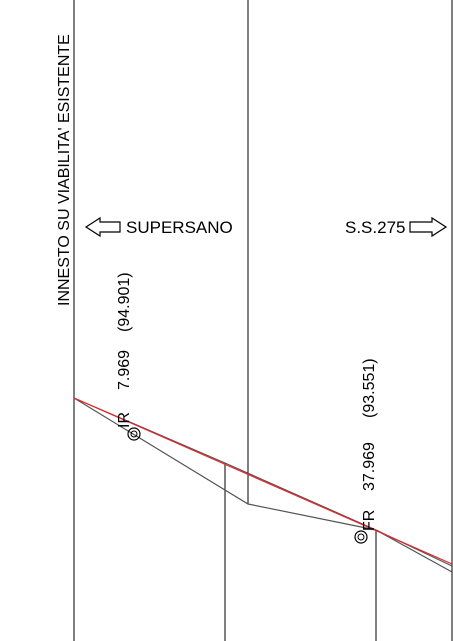 The image size is (453, 641). I want to click on vertical-title: INNESTO SU VIABILITA' ESISTENTE, so click(64, 170).